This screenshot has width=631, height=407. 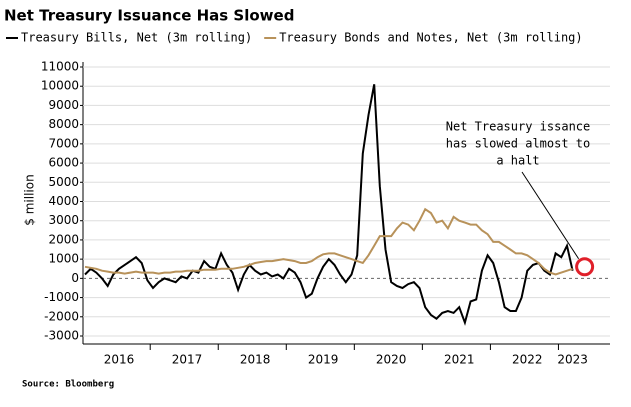 What do you see at coordinates (518, 127) in the screenshot?
I see `annotation: Net Treasury issance` at bounding box center [518, 127].